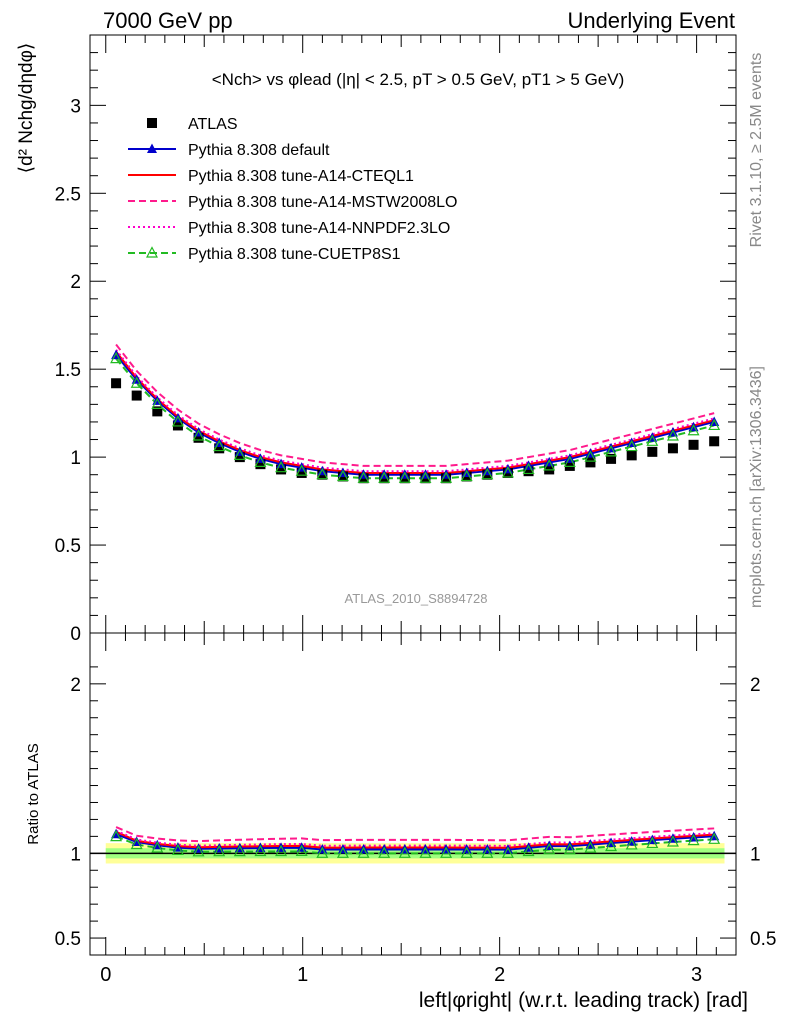  What do you see at coordinates (756, 487) in the screenshot?
I see `side-label-mcplots: mcplots.cern.ch [arXiv:1306.3436]` at bounding box center [756, 487].